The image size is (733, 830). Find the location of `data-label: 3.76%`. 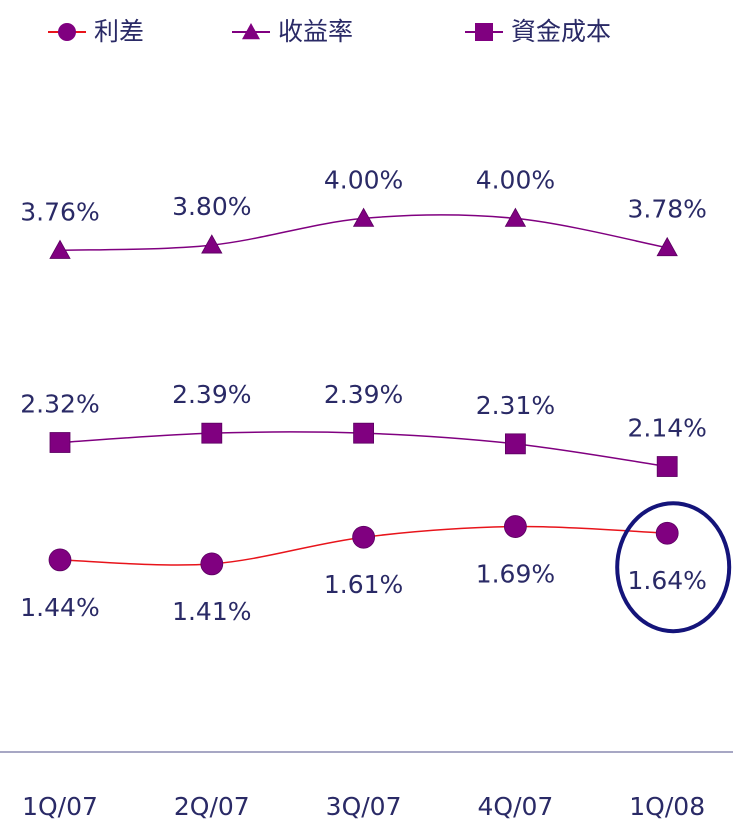

data-label: 3.76% is located at coordinates (59, 211).